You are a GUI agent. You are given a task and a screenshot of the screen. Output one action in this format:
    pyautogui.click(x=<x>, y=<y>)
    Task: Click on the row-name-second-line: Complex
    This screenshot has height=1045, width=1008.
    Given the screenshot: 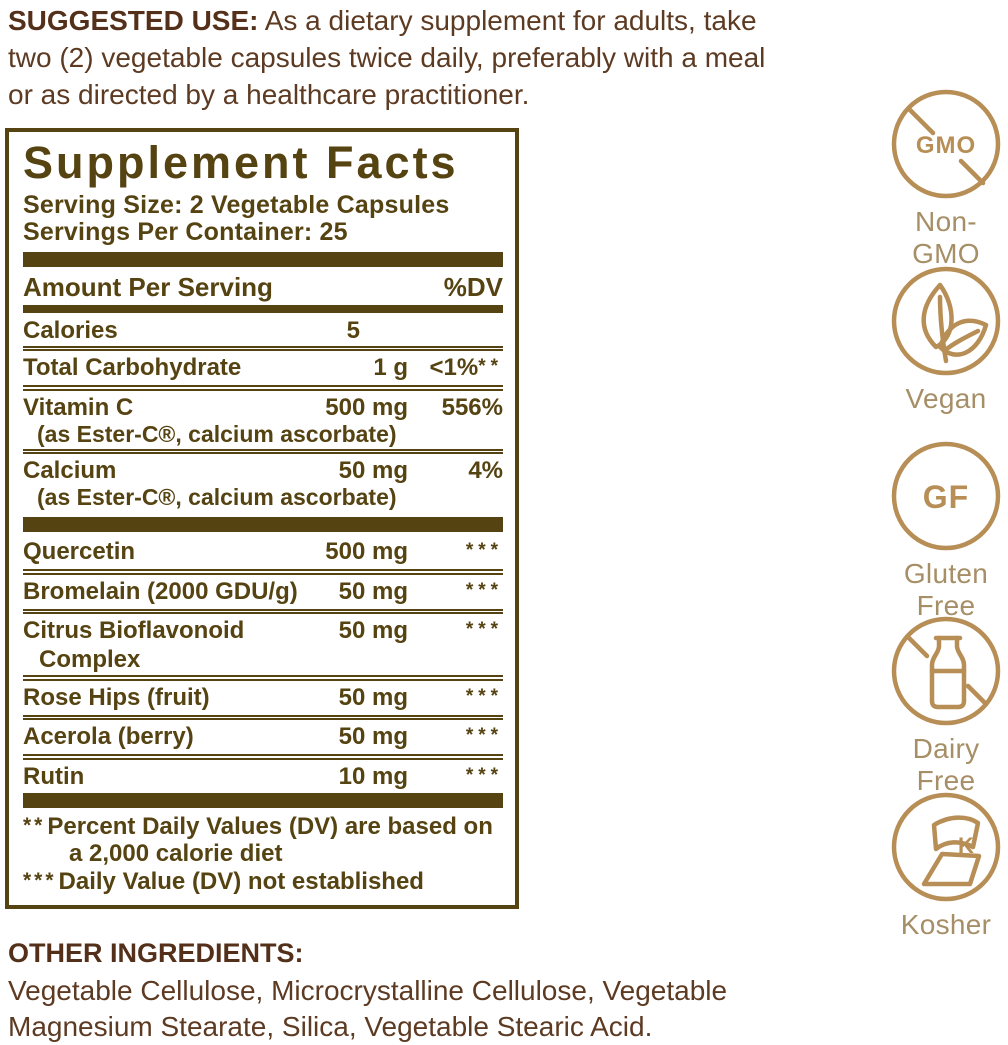 What is the action you would take?
    pyautogui.click(x=90, y=660)
    